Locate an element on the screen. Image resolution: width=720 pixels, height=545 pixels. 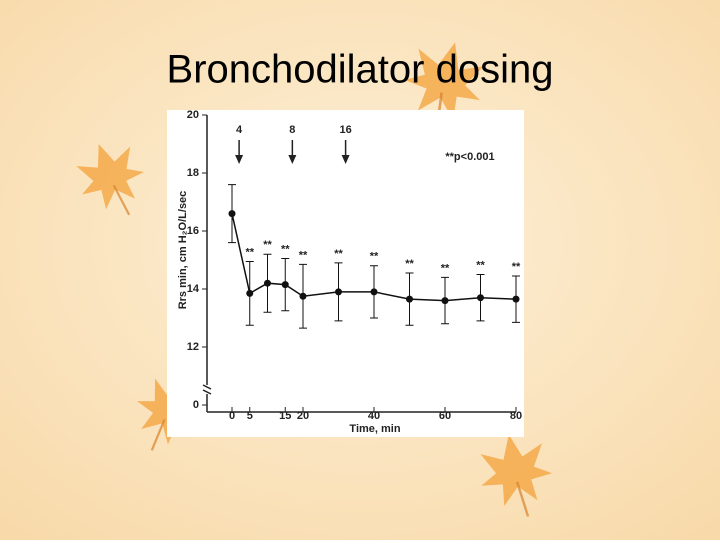
y-axis-label: Rrs min, cm H₂O/L/sec is located at coordinates (183, 250).